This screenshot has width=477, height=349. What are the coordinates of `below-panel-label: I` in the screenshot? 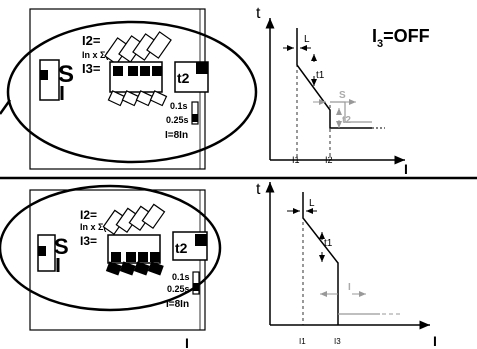 It's located at (187, 342).